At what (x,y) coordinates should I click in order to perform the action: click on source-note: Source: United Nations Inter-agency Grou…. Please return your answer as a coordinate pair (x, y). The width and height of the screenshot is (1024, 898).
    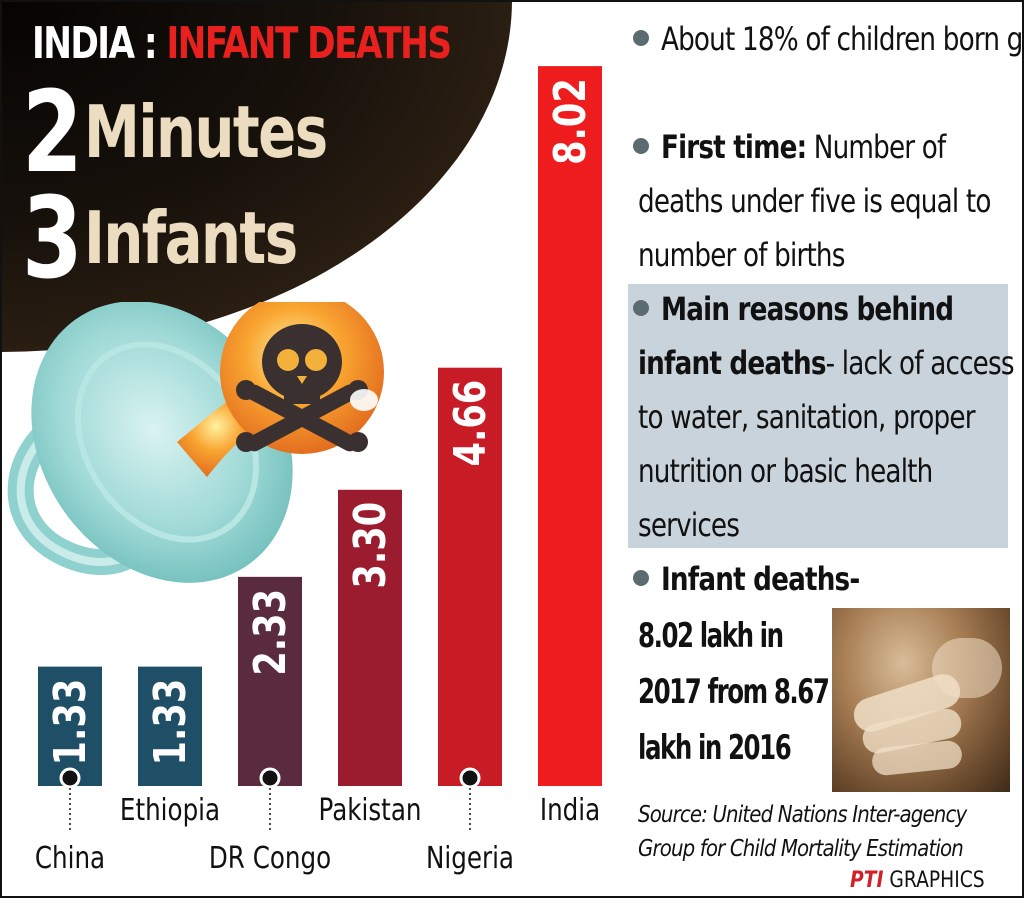
    Looking at the image, I should click on (802, 832).